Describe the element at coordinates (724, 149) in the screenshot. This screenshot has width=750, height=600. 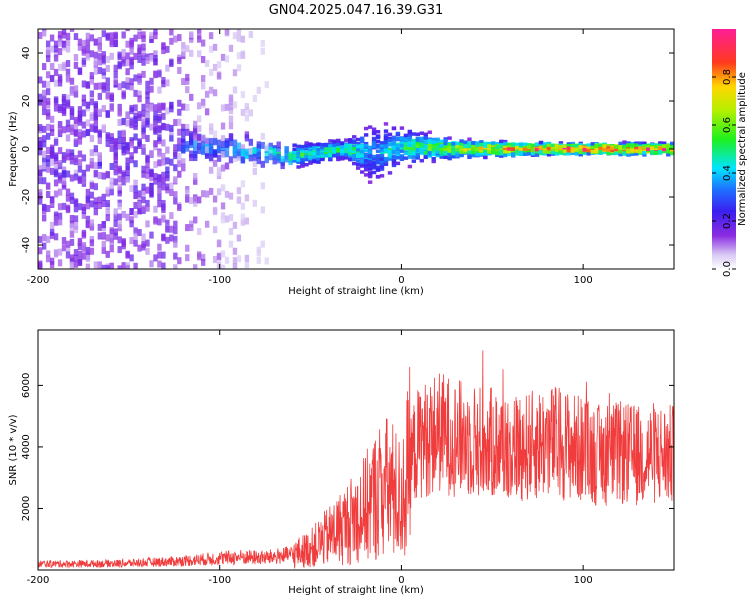
I see `colorbar-gradient` at that location.